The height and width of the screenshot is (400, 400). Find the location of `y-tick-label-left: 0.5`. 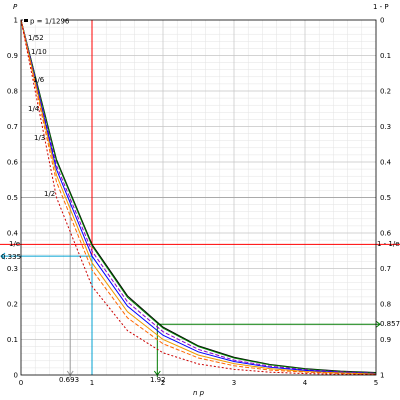

y-tick-label-left: 0.5 is located at coordinates (12, 198).